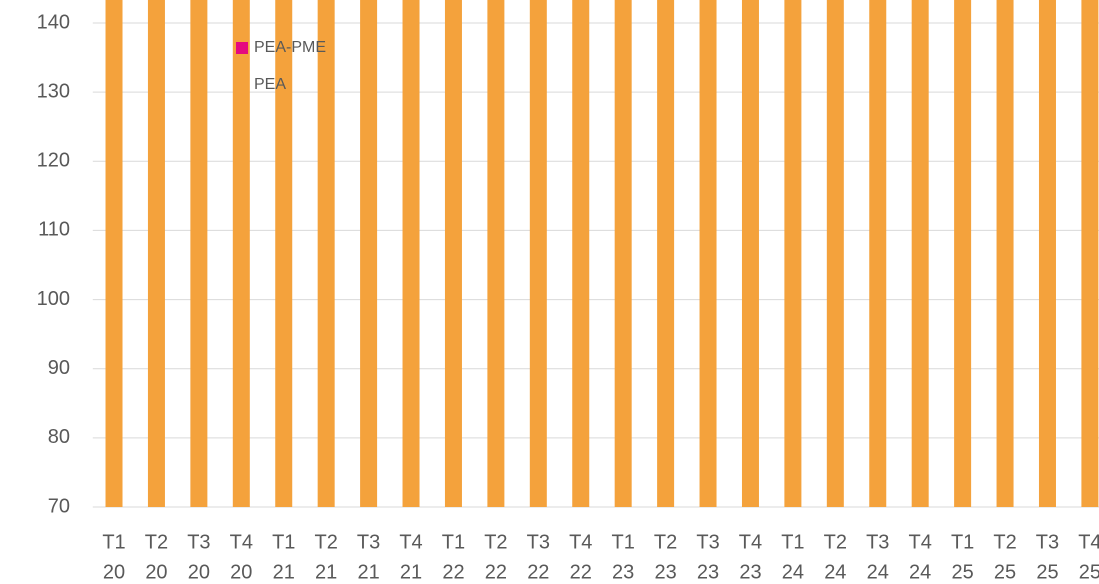 The width and height of the screenshot is (1099, 584). What do you see at coordinates (290, 47) in the screenshot?
I see `legend-label: PEA-PME` at bounding box center [290, 47].